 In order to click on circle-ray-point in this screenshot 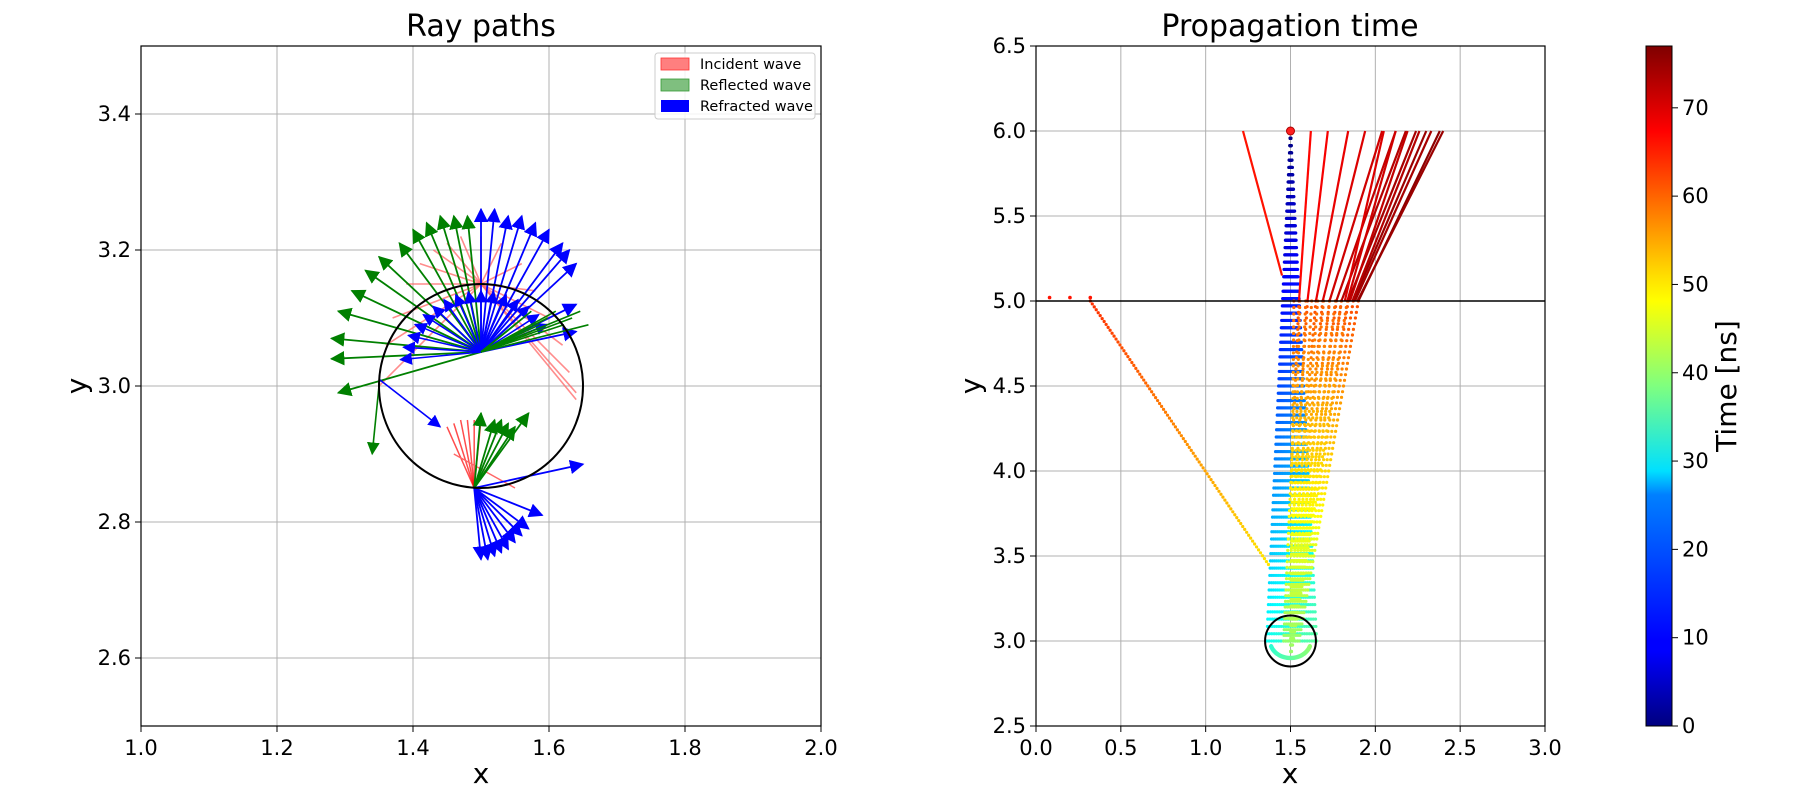, I will do `click(1310, 646)`.